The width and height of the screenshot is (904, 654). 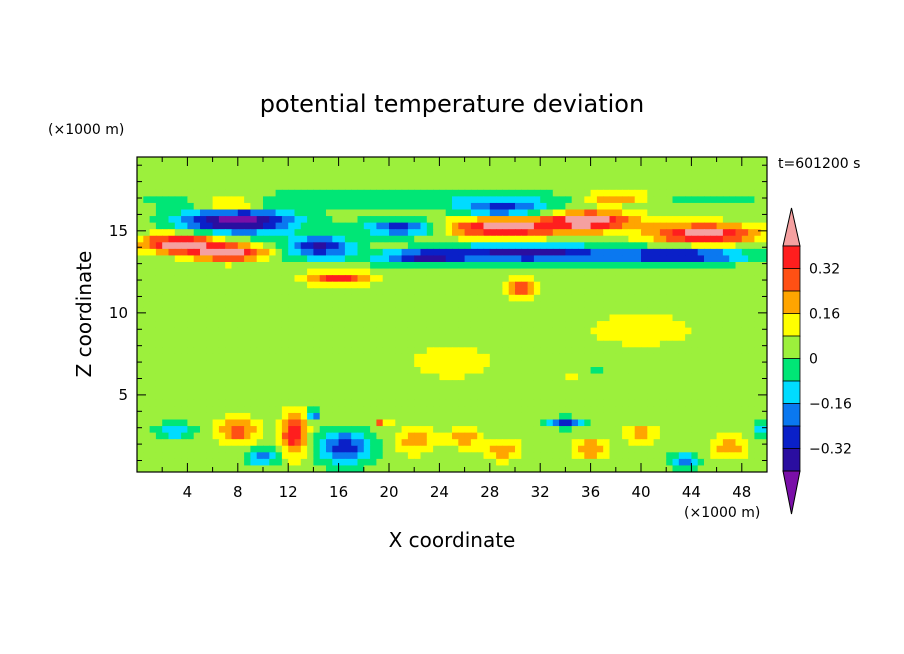 What do you see at coordinates (791, 492) in the screenshot?
I see `colorbar-bottom-triangle` at bounding box center [791, 492].